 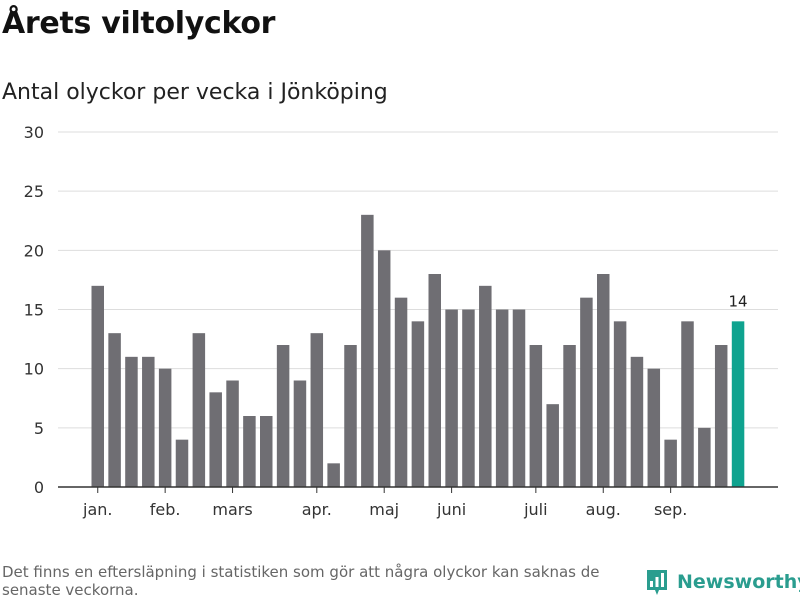 I want to click on y-tick-label: 20, so click(x=34, y=250).